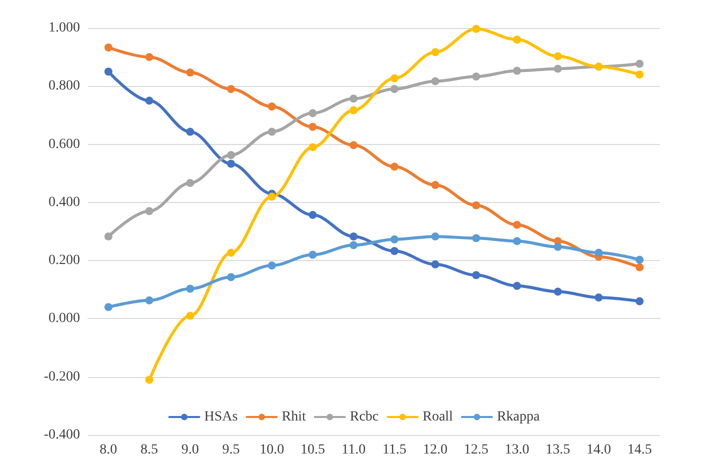  What do you see at coordinates (598, 450) in the screenshot?
I see `x-tick-label: 14.0` at bounding box center [598, 450].